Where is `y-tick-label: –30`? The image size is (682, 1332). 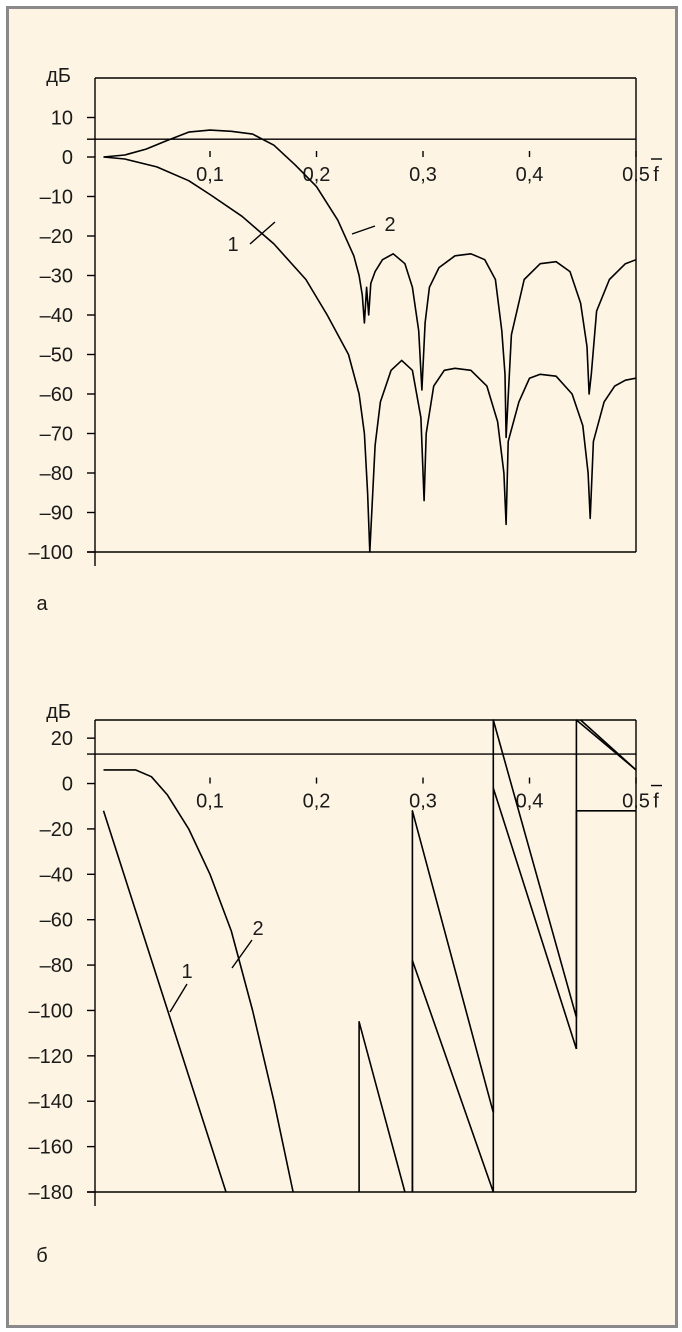
y-tick-label: –30 is located at coordinates (56, 277).